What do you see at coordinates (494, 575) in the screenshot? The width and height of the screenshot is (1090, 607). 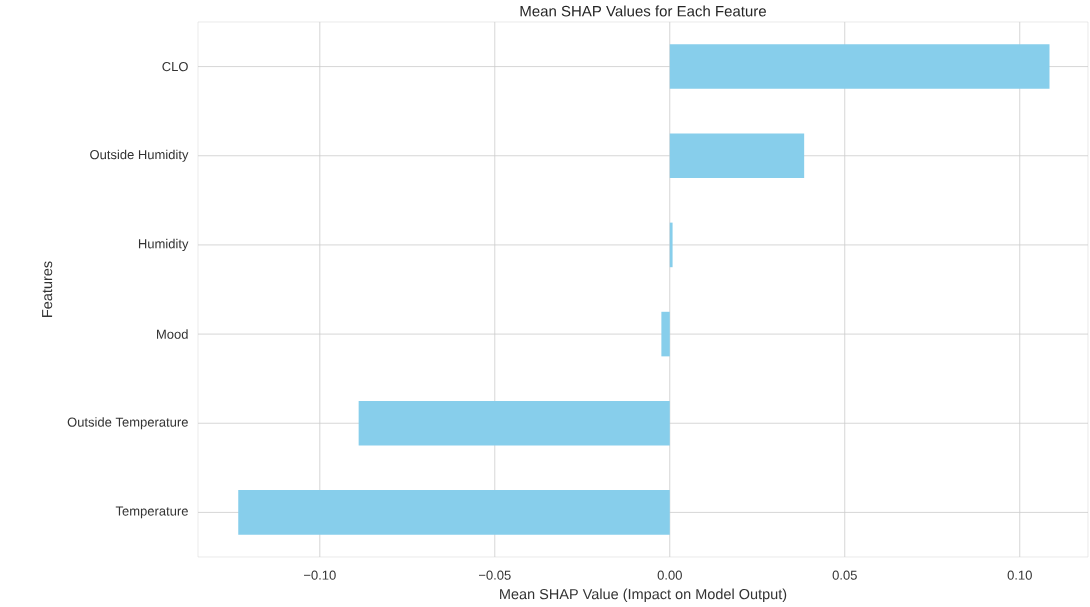 I see `x-tick-label: −0.05` at bounding box center [494, 575].